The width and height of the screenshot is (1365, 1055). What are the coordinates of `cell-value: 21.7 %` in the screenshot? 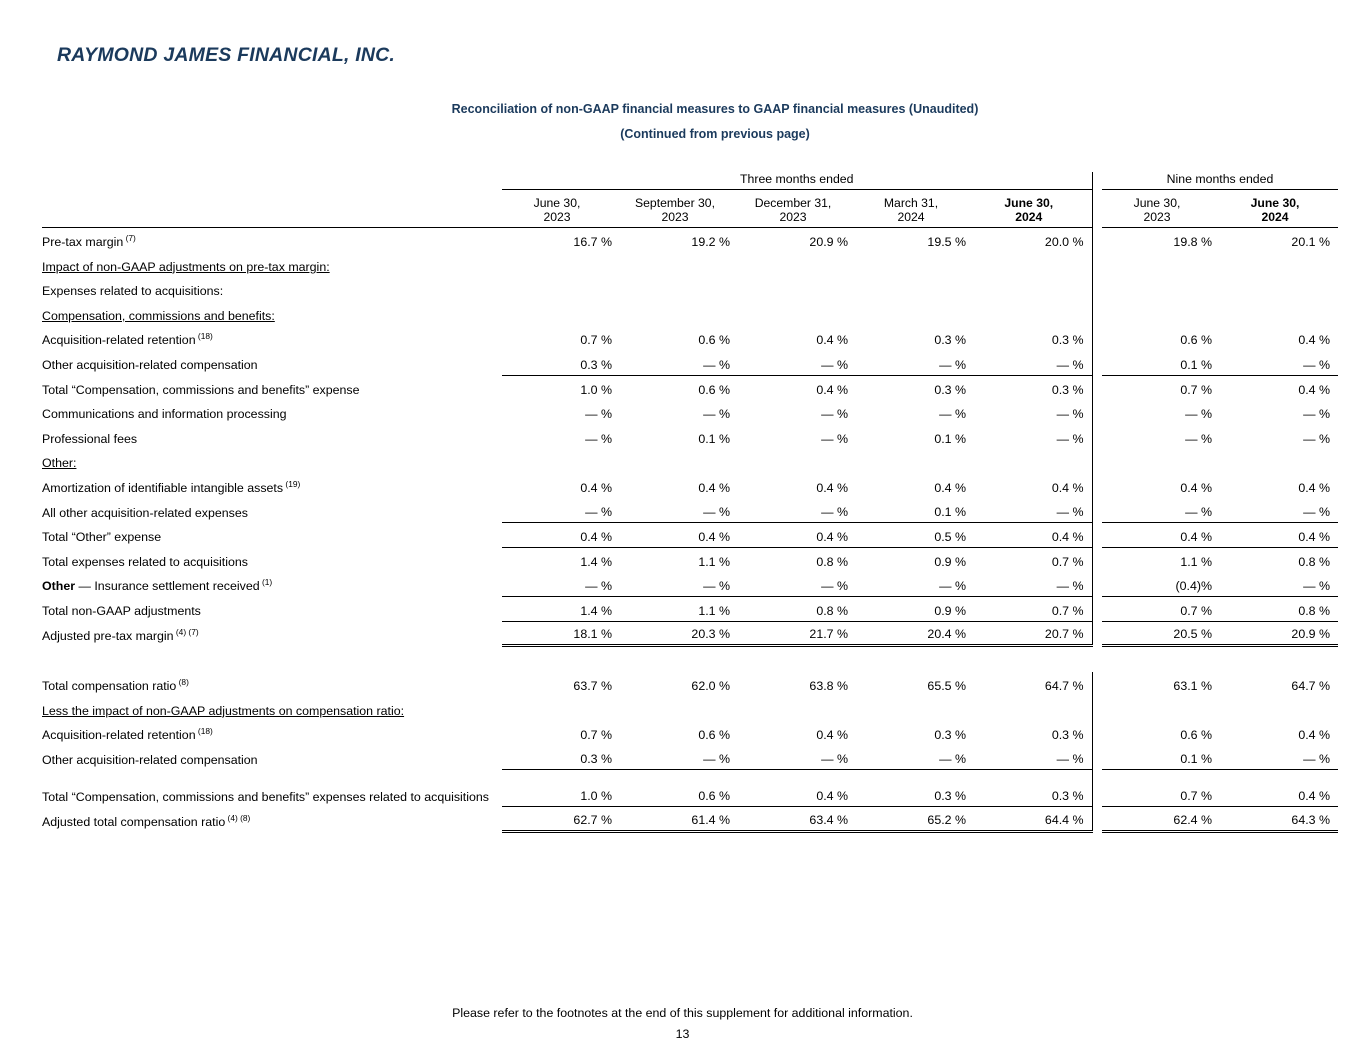 It's located at (797, 634).